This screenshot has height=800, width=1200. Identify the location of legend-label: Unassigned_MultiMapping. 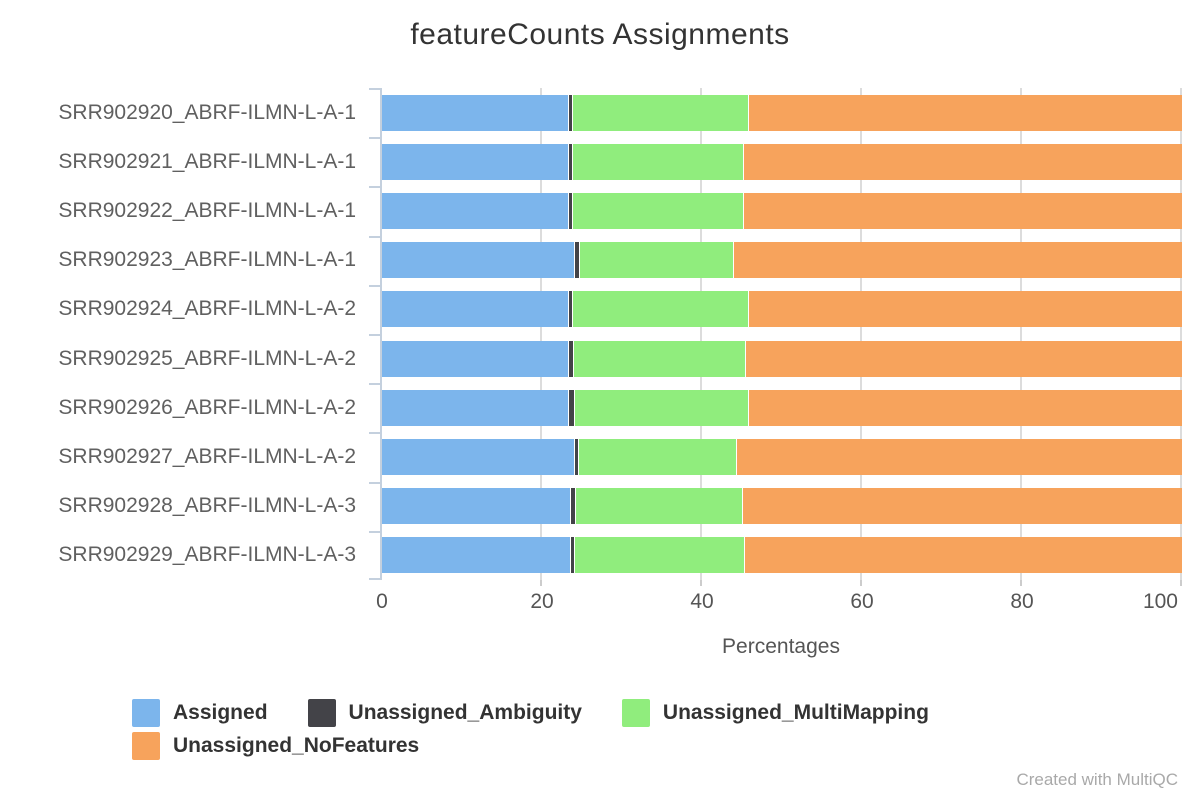
(795, 712).